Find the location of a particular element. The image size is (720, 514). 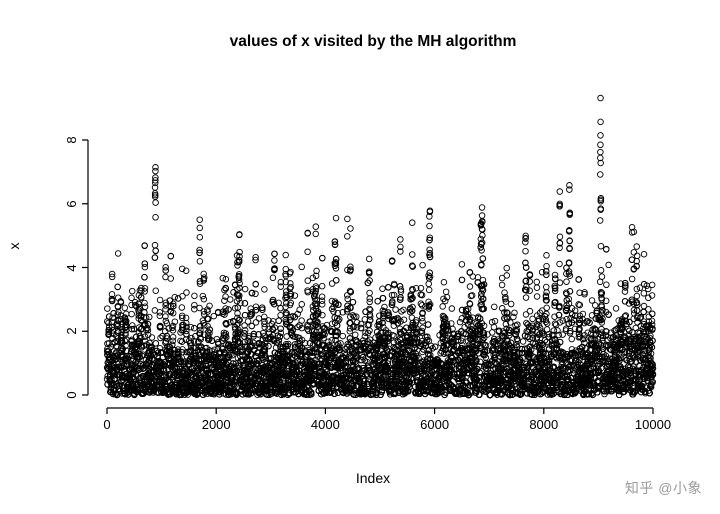

x-axis-label: Index is located at coordinates (373, 478).